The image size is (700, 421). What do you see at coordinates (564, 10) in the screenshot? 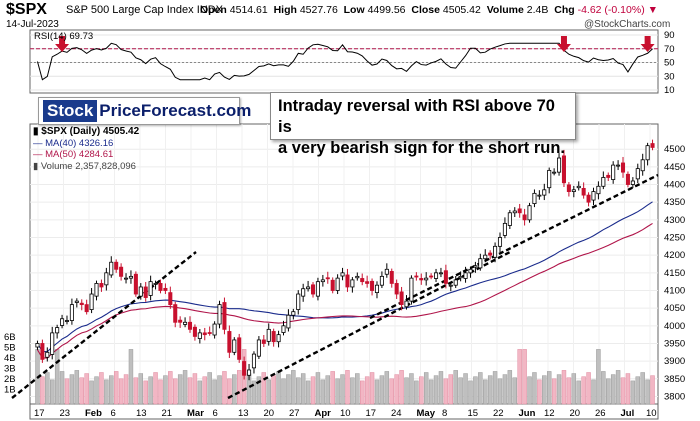
I see `chg-label: Chg` at bounding box center [564, 10].